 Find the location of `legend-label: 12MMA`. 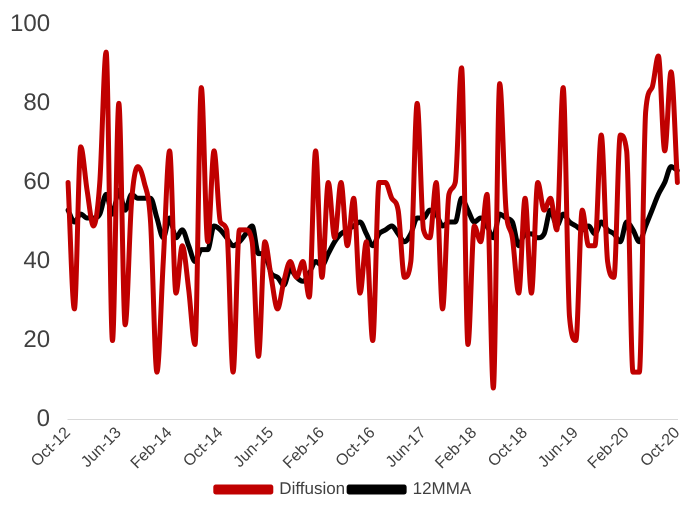

legend-label: 12MMA is located at coordinates (442, 488).